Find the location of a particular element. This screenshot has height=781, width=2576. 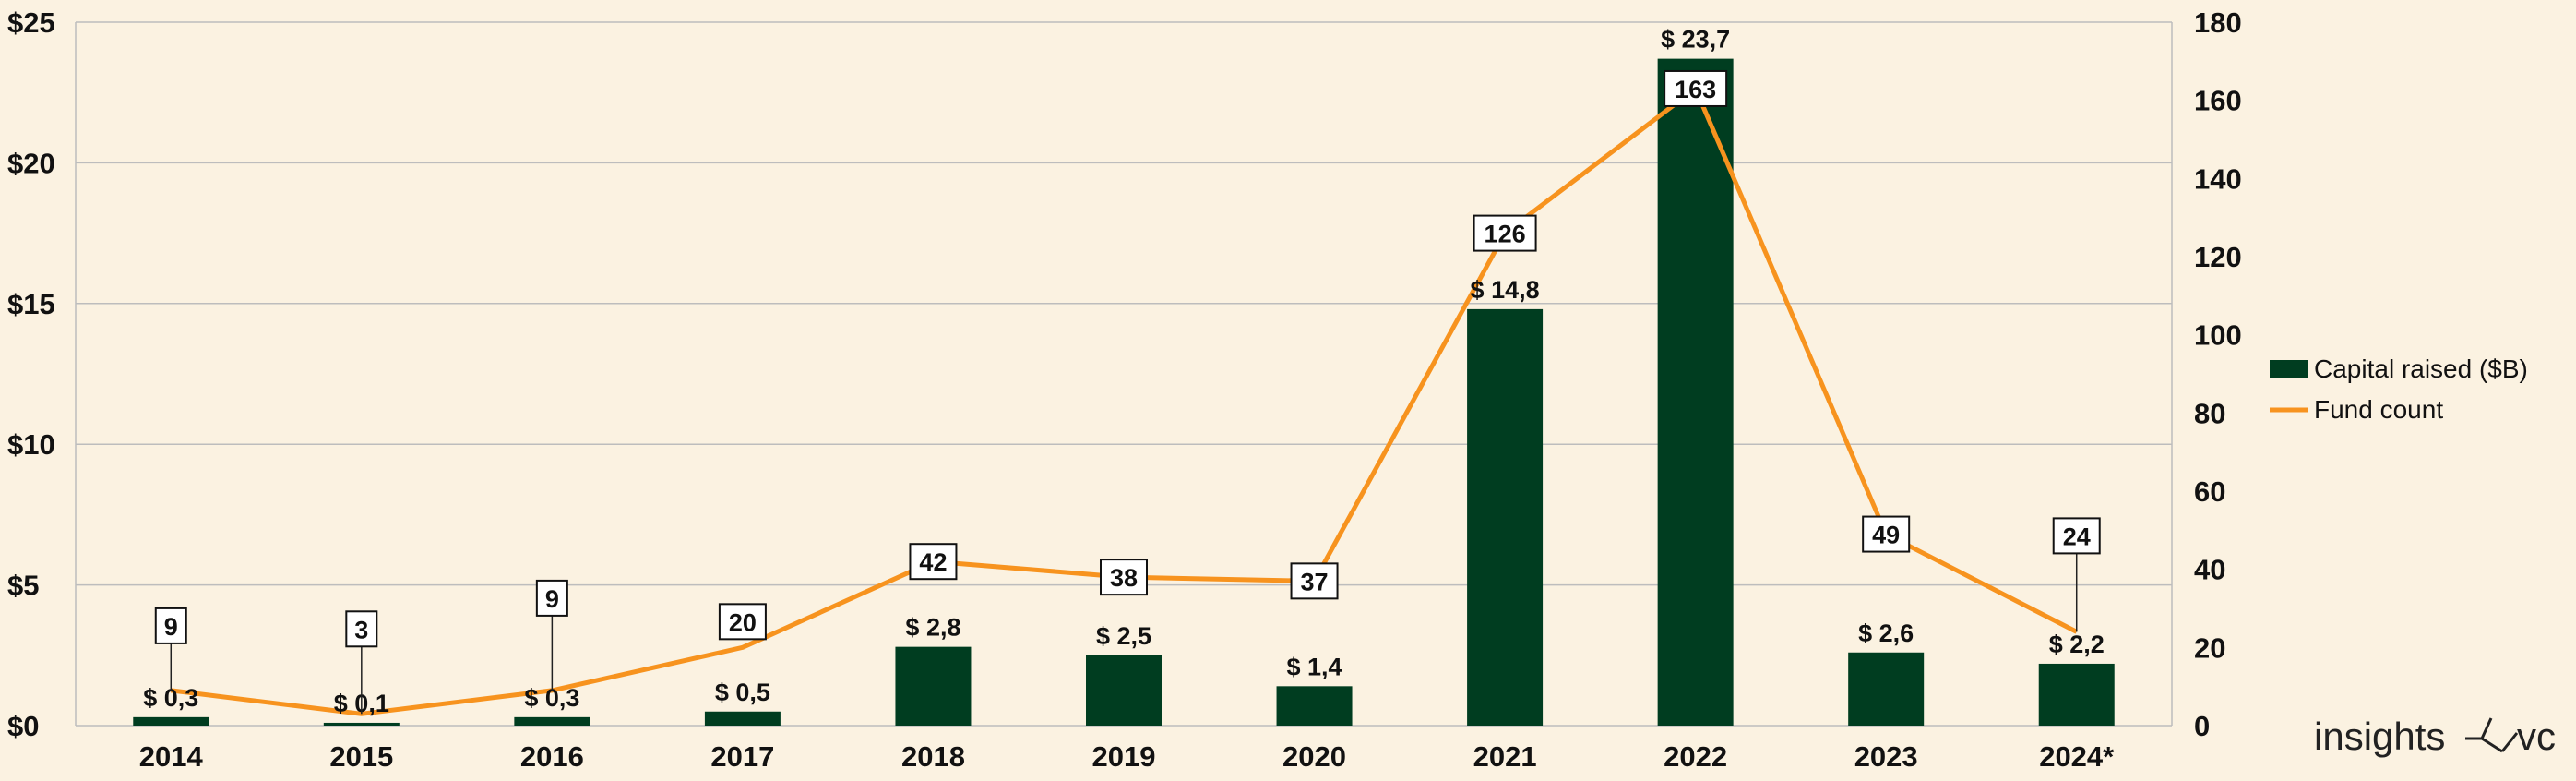

bar-2014 is located at coordinates (171, 721).